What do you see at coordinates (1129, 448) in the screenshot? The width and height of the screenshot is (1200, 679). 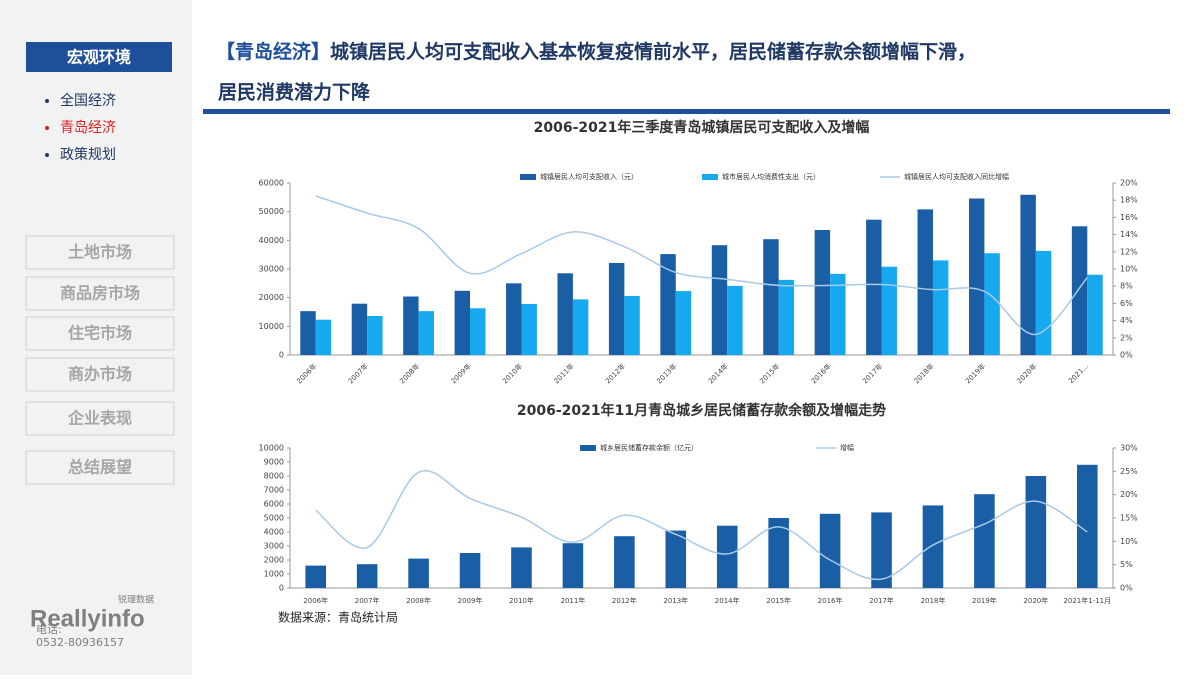 I see `y2-tick-label: 30%` at bounding box center [1129, 448].